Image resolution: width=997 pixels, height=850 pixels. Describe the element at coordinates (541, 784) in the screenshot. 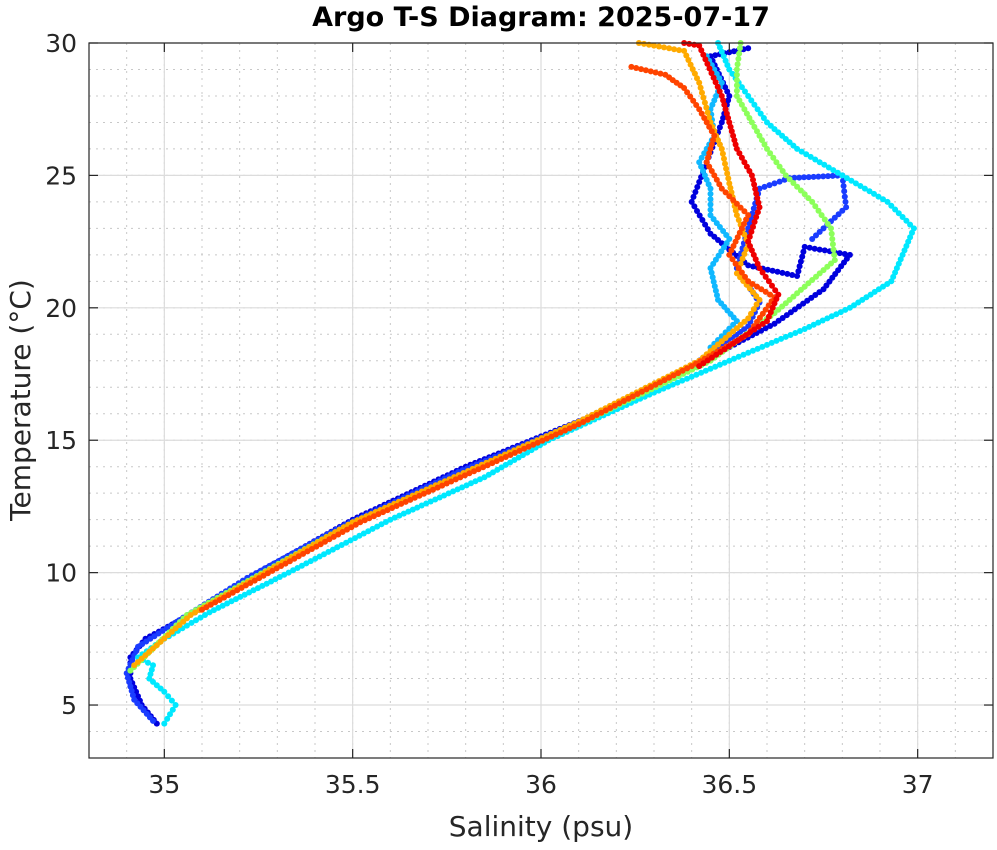

I see `x-tick-label: 36` at that location.